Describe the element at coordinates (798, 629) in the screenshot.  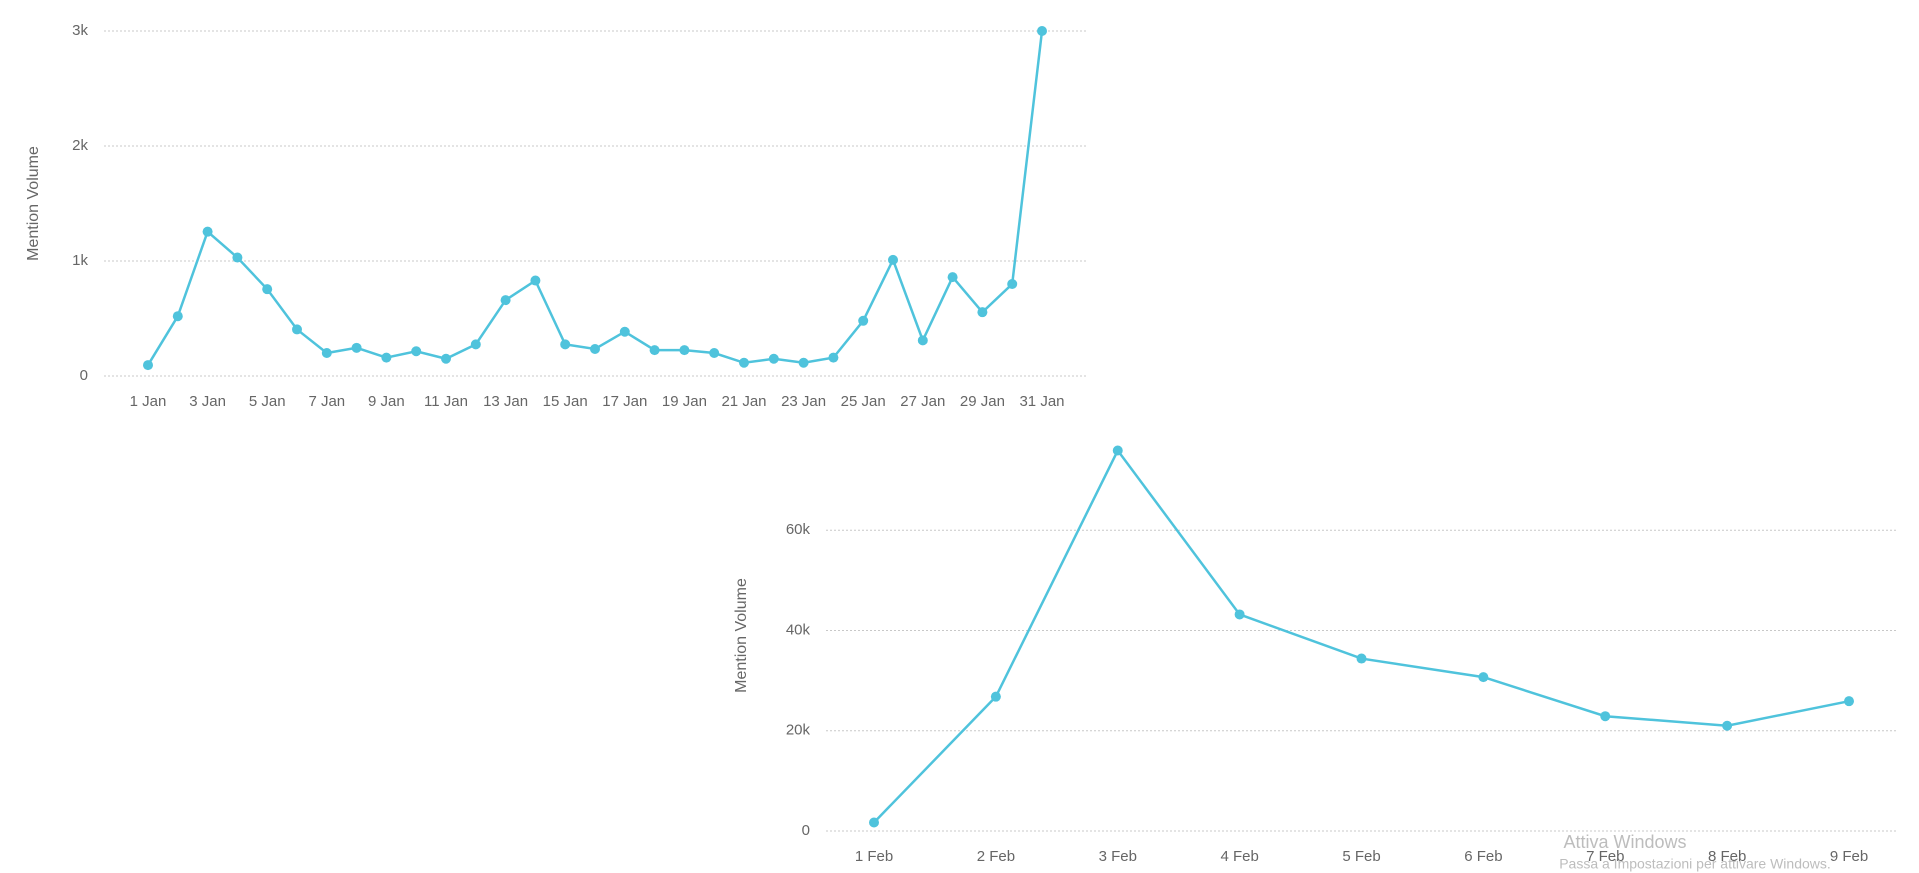
I see `y-tick-label: 40k` at that location.